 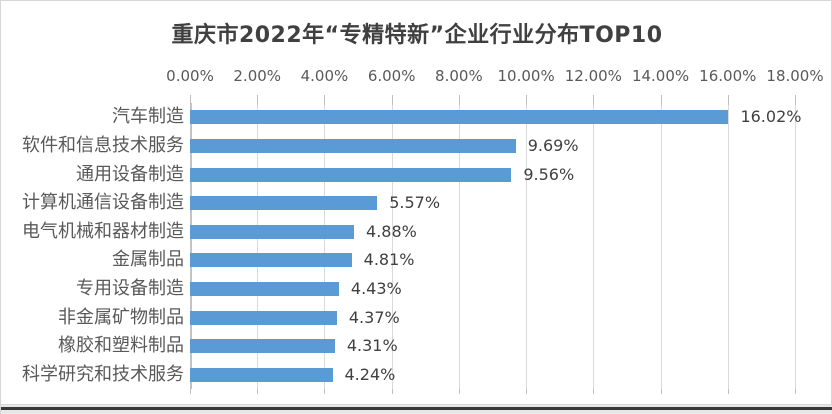 What do you see at coordinates (728, 76) in the screenshot?
I see `x-axis-tick-label: 16.00%` at bounding box center [728, 76].